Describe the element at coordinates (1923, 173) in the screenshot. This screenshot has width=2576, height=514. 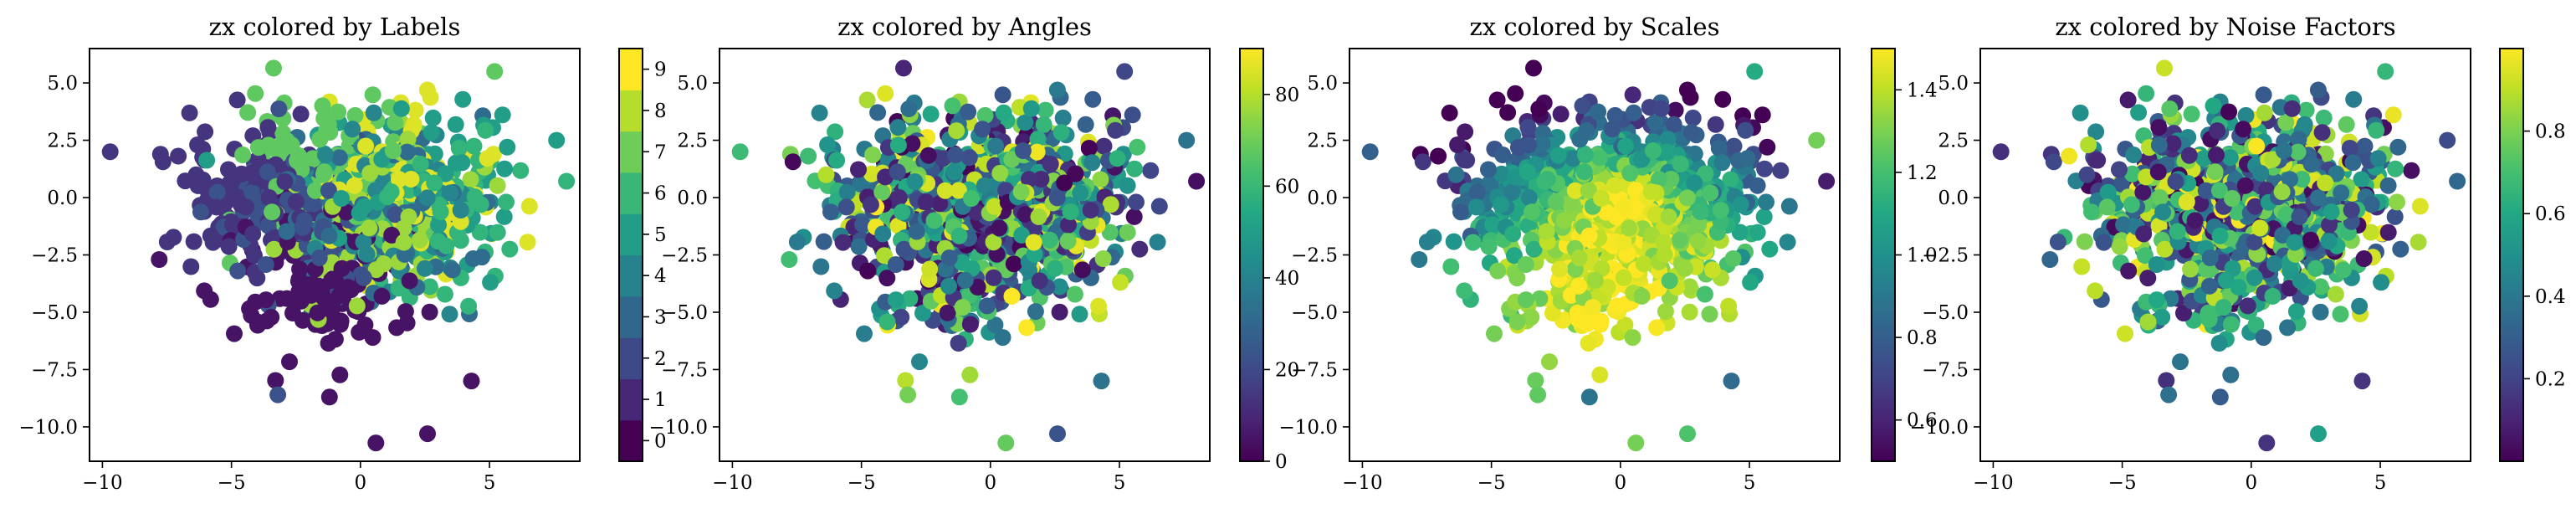
I see `colorbar-tick-label: 1.2` at that location.